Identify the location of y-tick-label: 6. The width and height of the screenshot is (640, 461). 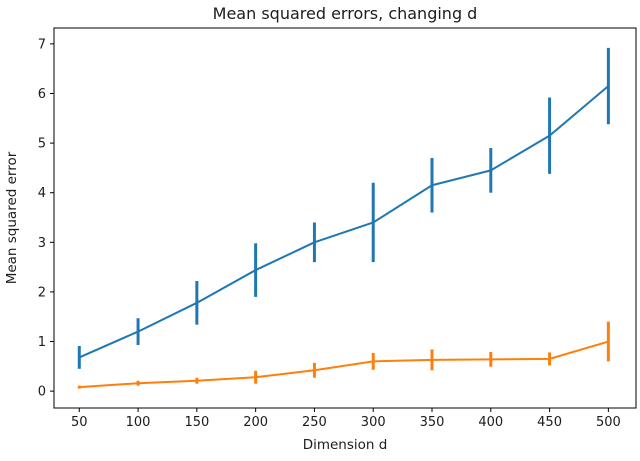
(42, 94).